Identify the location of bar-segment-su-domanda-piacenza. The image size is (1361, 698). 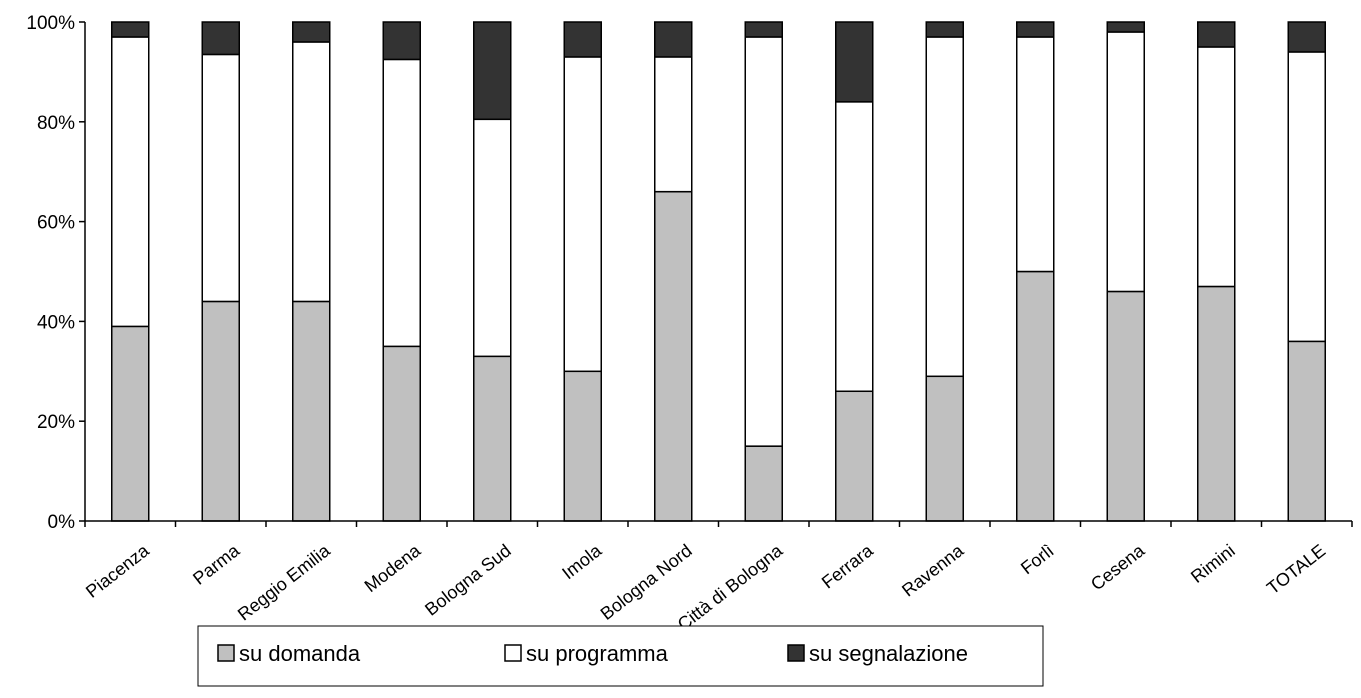
(130, 423).